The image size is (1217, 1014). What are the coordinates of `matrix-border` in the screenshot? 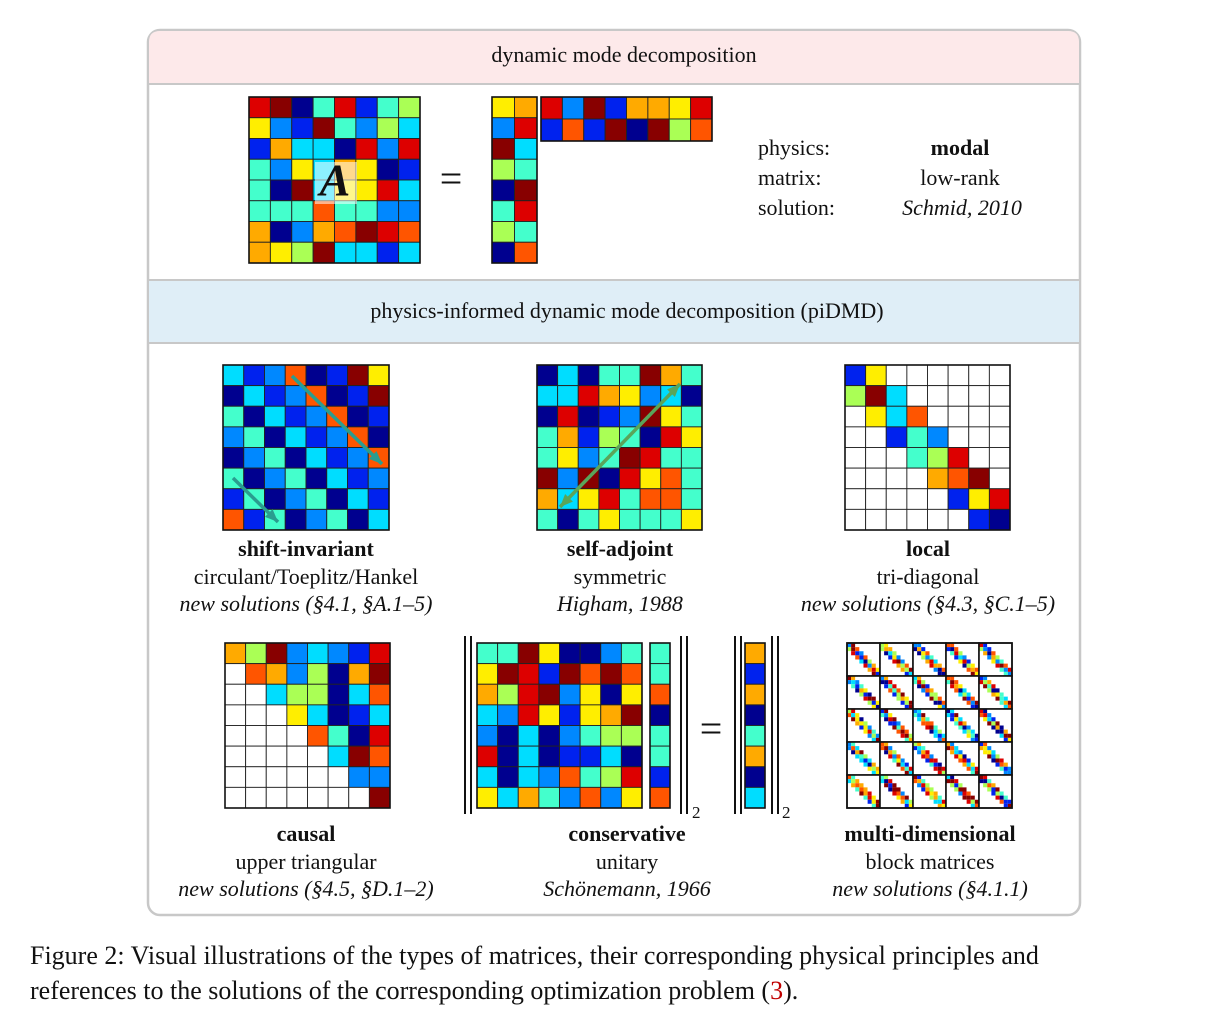 It's located at (929, 725).